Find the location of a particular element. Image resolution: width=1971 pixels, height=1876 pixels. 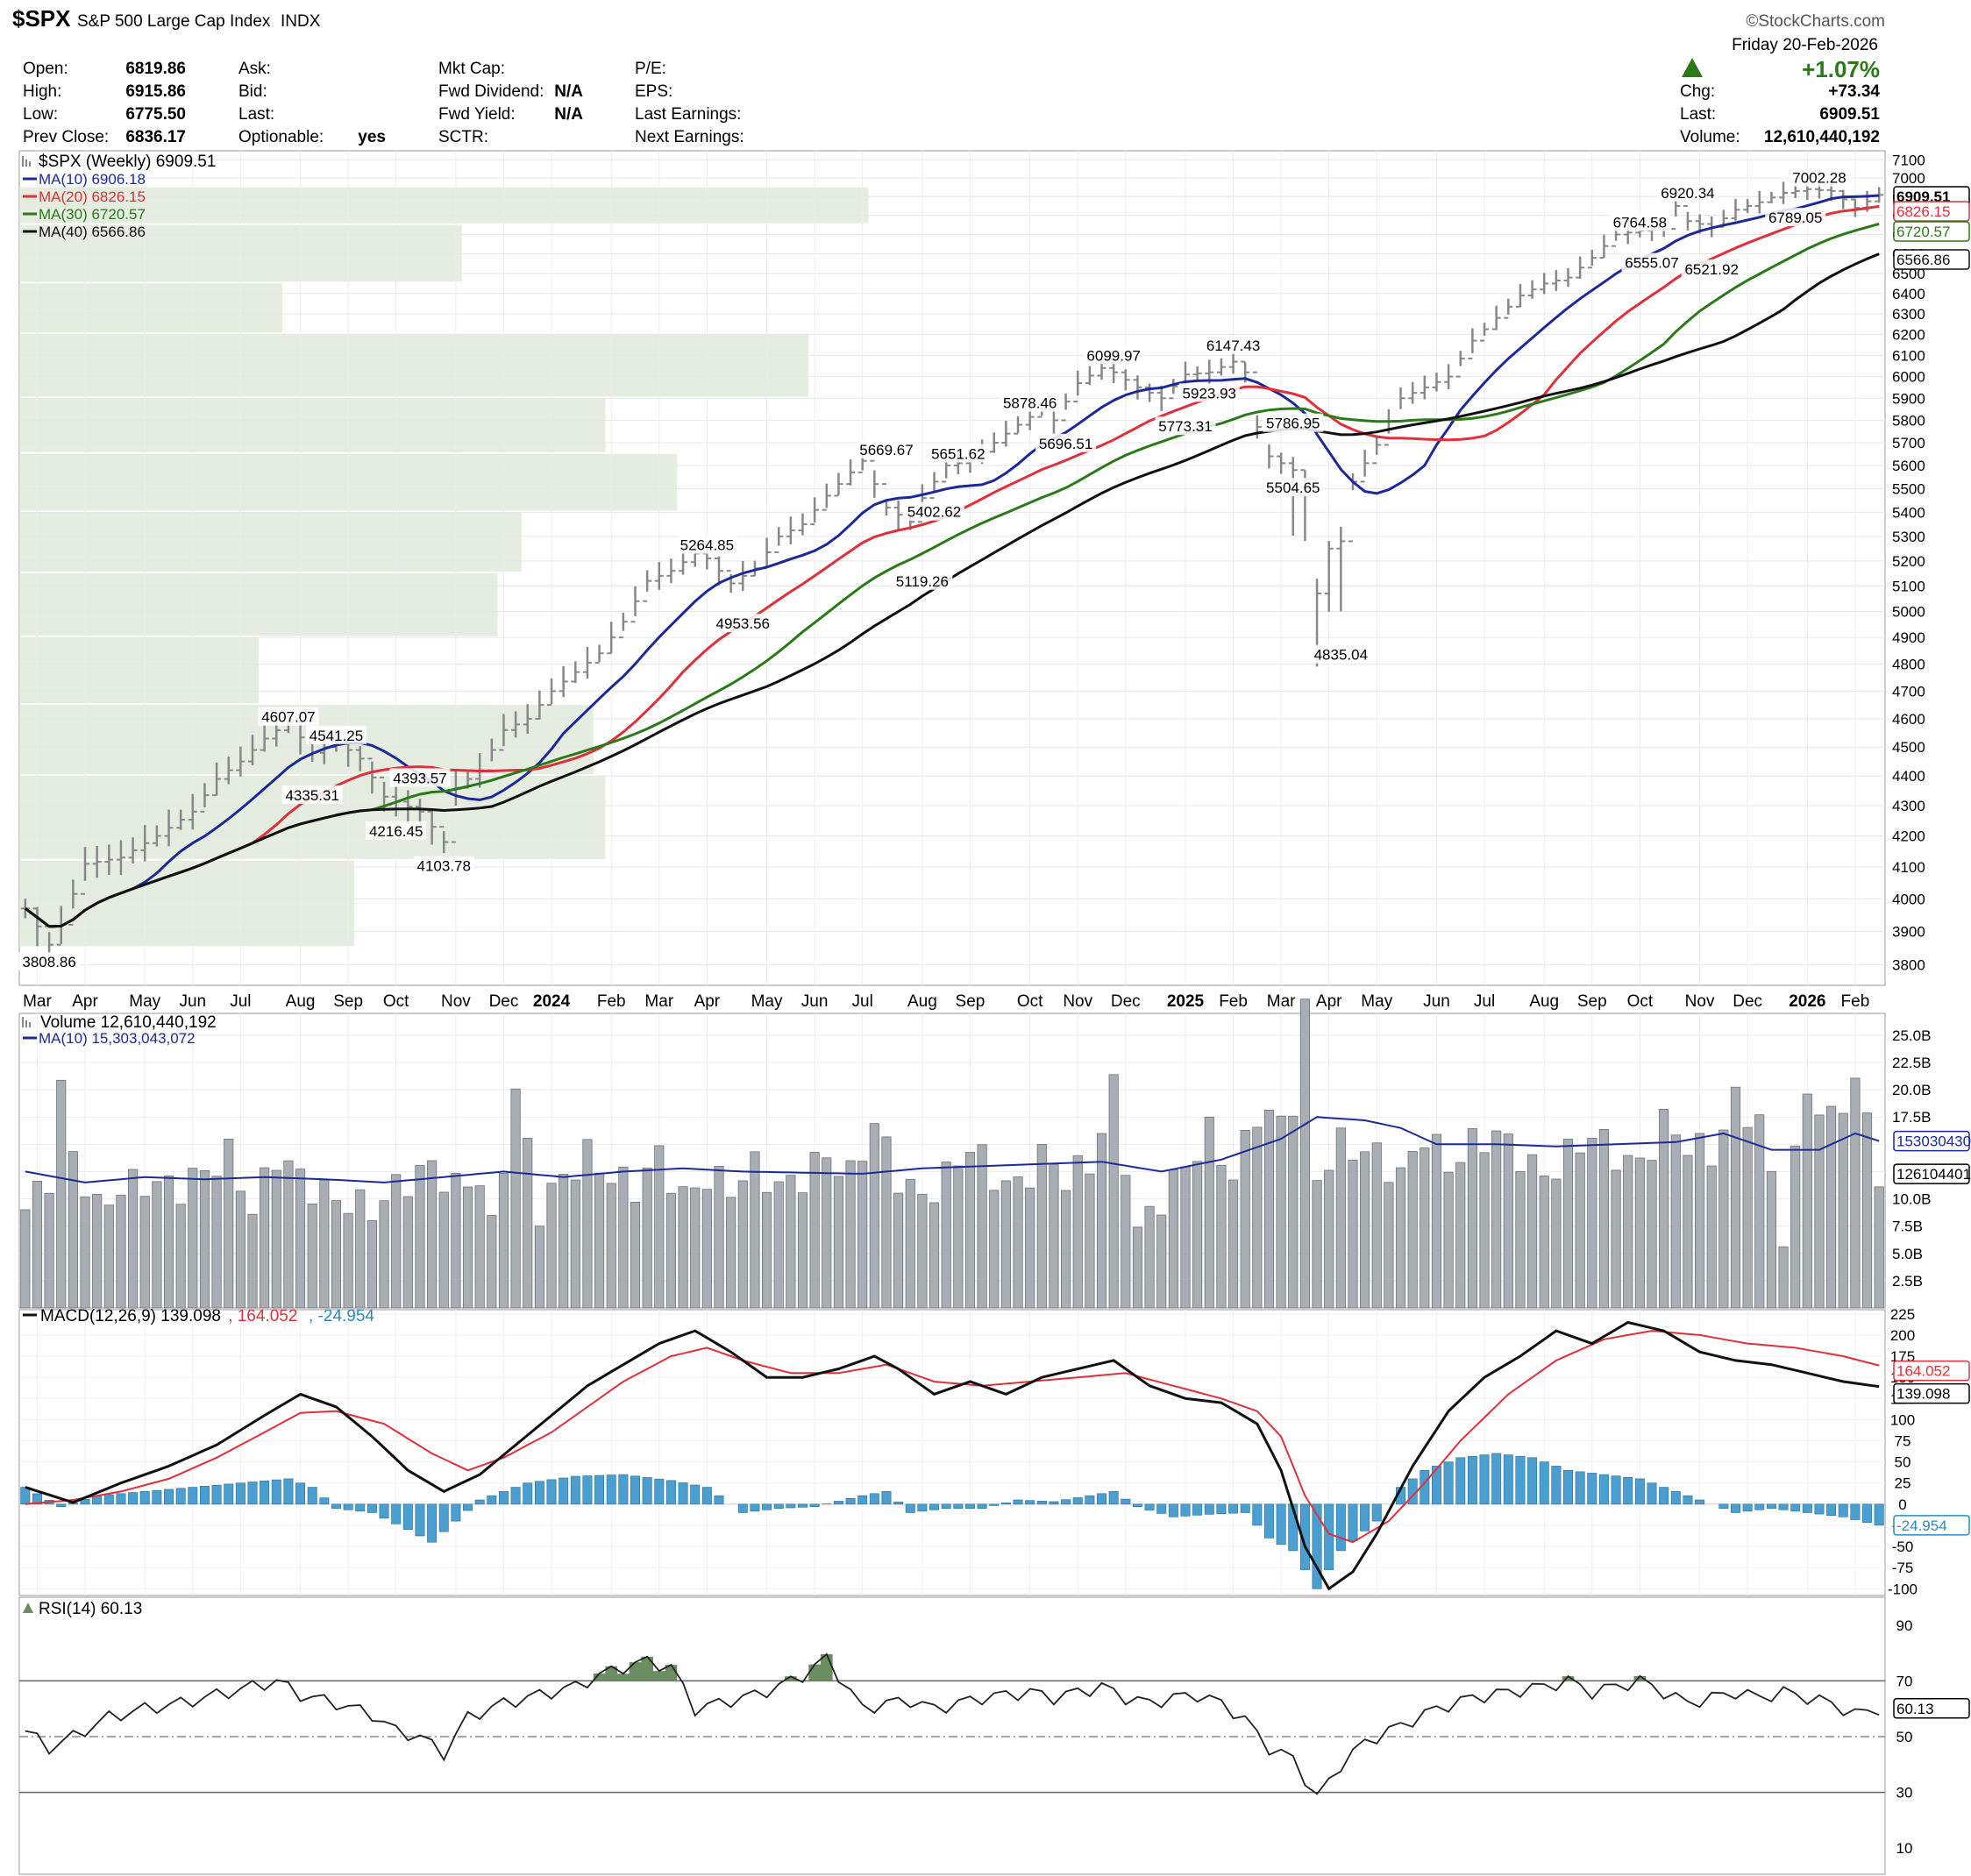

x-tick-label: Sep is located at coordinates (1592, 1001).